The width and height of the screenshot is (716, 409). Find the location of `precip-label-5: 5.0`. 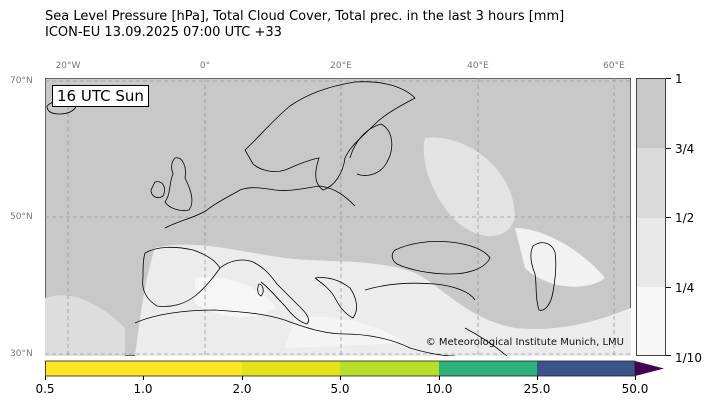

precip-label-5: 5.0 is located at coordinates (340, 389).